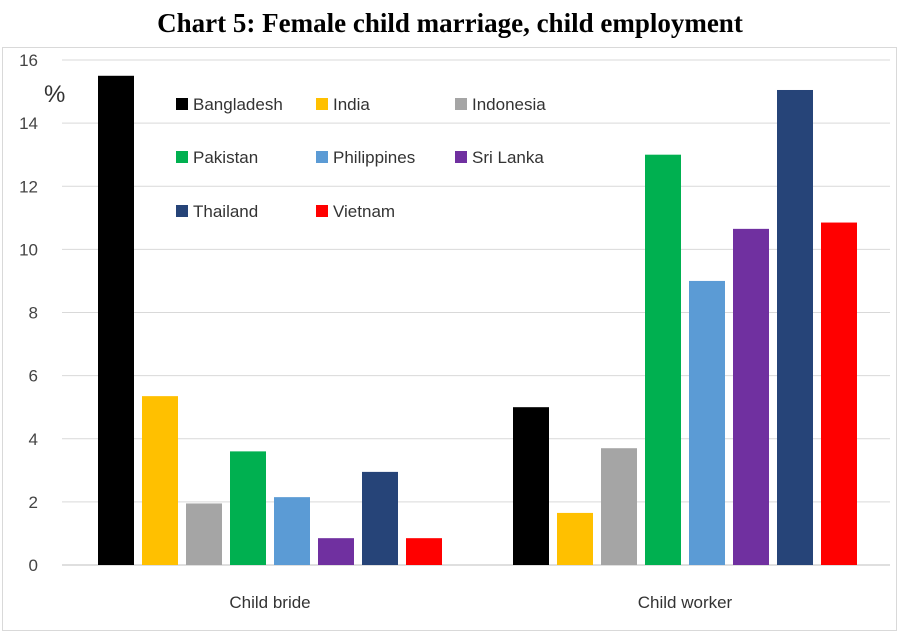 This screenshot has height=635, width=900. Describe the element at coordinates (751, 396) in the screenshot. I see `bar-sri-lanka-child-worker` at that location.